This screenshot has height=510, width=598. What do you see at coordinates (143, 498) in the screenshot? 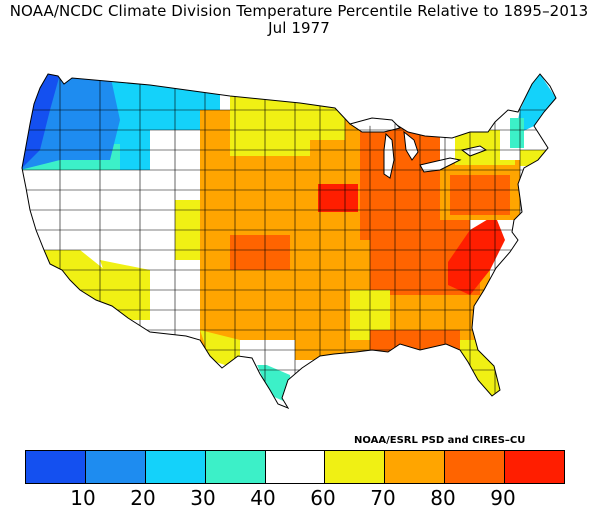
I see `legend-tick: 20` at bounding box center [143, 498].